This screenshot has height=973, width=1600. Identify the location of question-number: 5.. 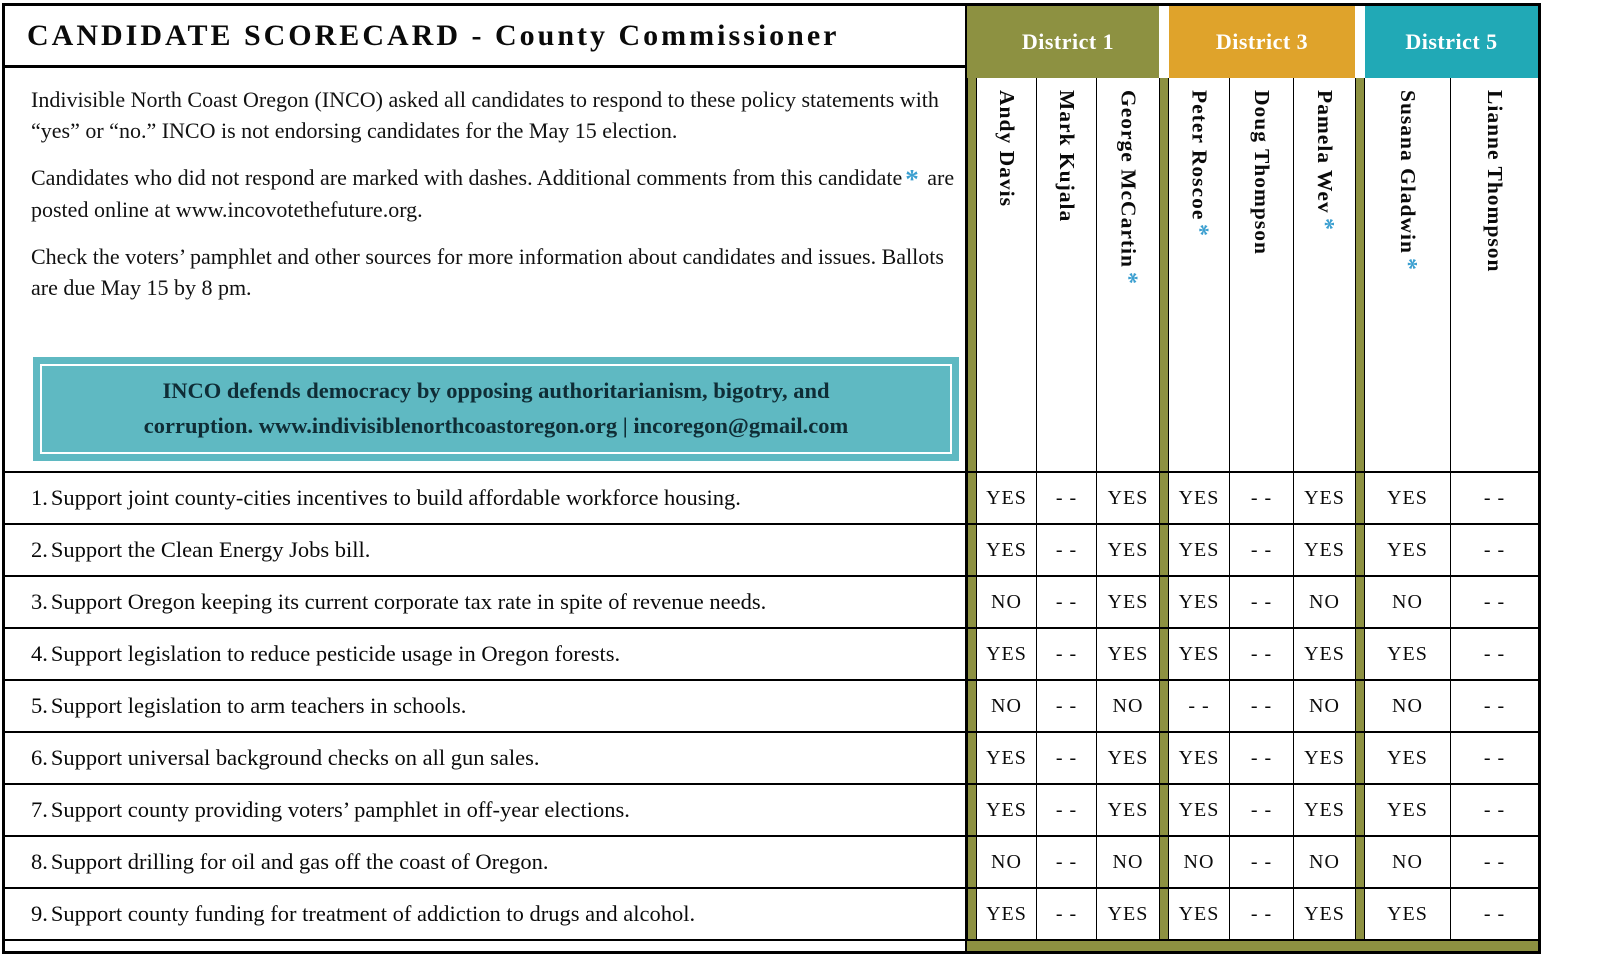
(39, 705).